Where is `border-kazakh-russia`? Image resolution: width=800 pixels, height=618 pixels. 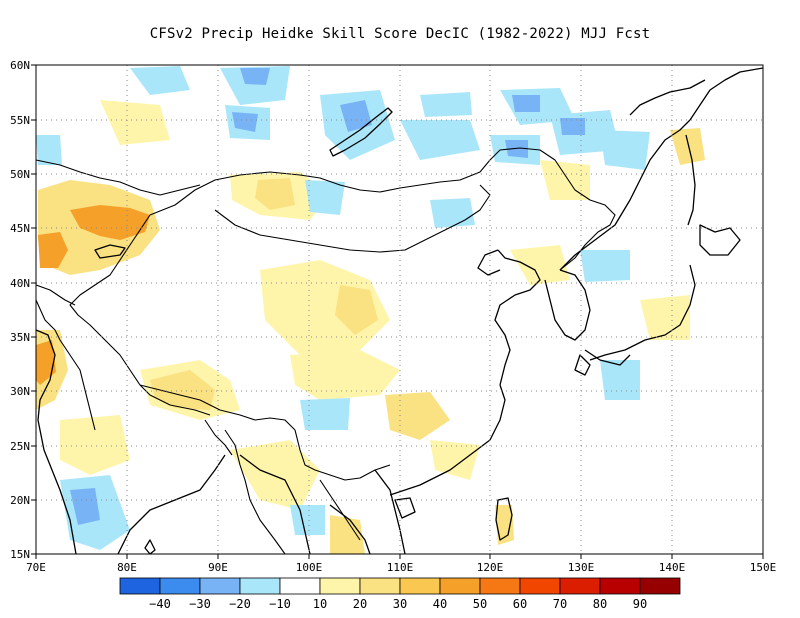 border-kazakh-russia is located at coordinates (118, 177).